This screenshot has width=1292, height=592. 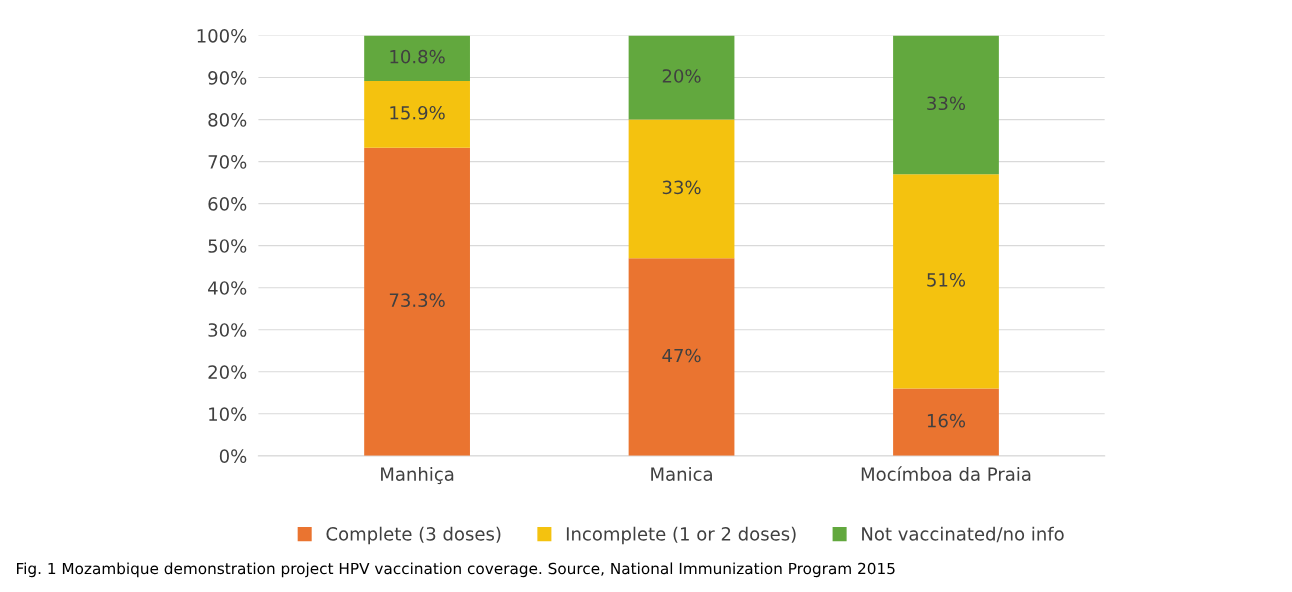 I want to click on data-label: 47%, so click(x=681, y=355).